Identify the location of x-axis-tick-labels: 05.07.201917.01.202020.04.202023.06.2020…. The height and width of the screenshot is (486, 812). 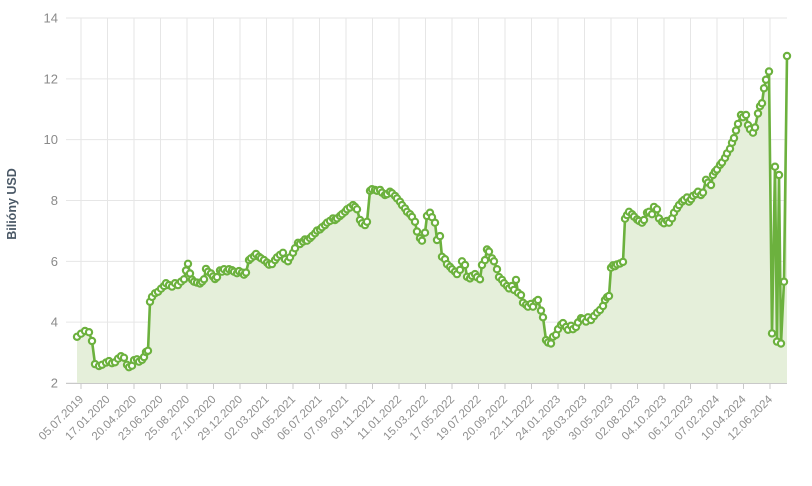
(406, 418).